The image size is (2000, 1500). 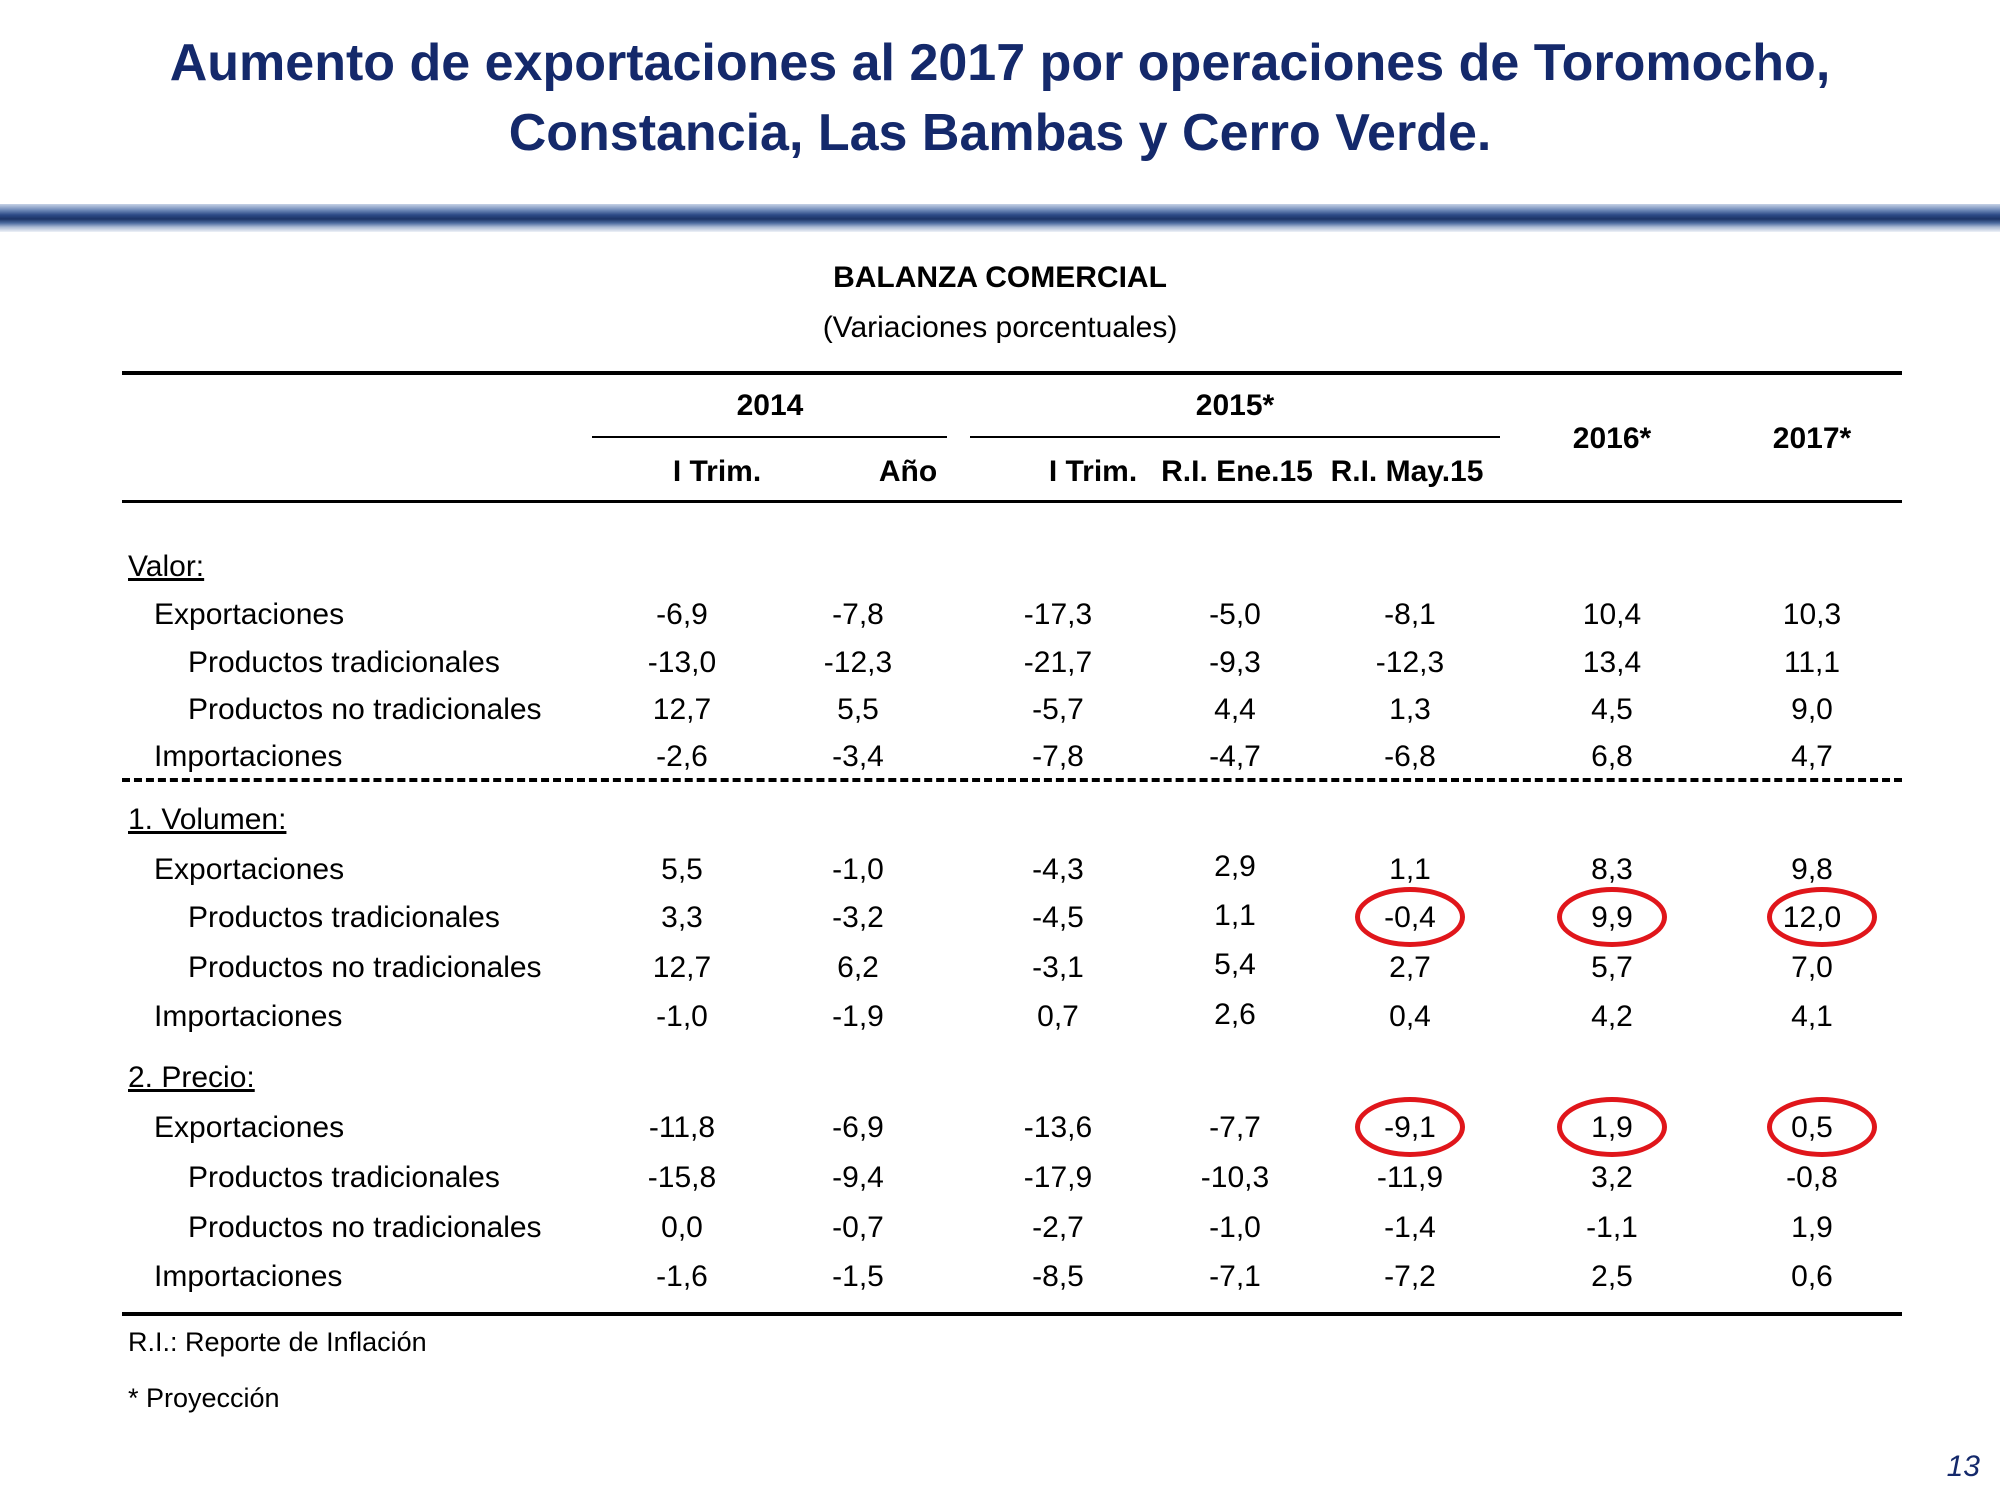 I want to click on cell-2017: 1,9, so click(x=1812, y=1227).